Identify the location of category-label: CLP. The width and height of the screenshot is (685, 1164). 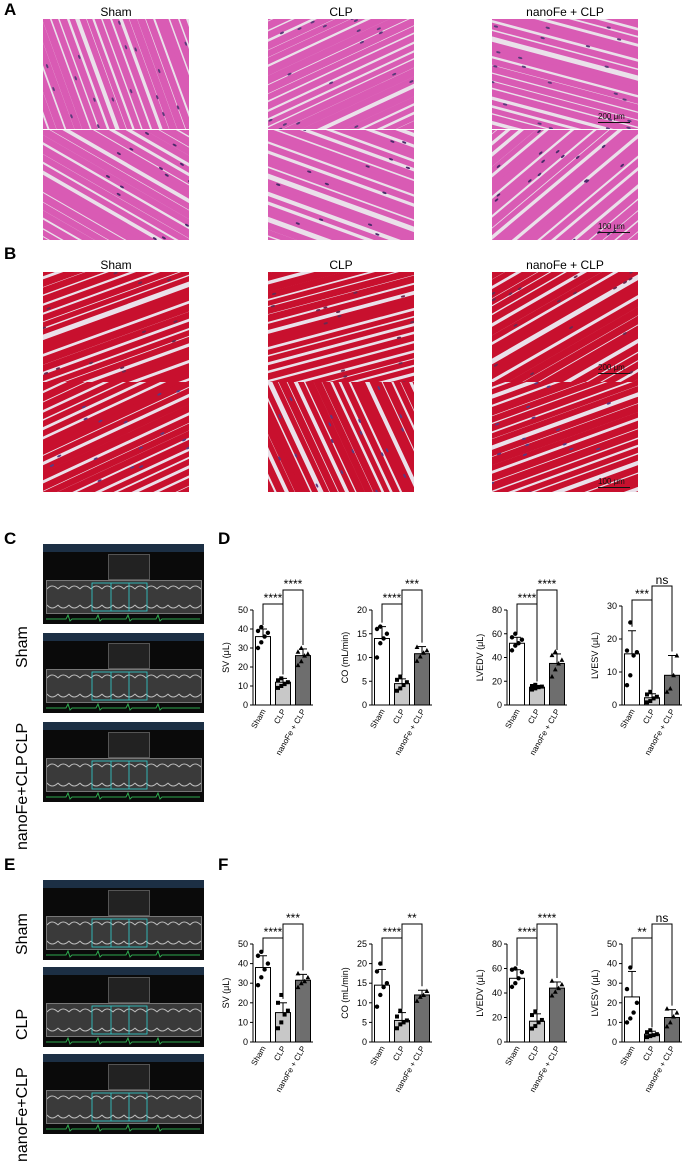
(280, 717).